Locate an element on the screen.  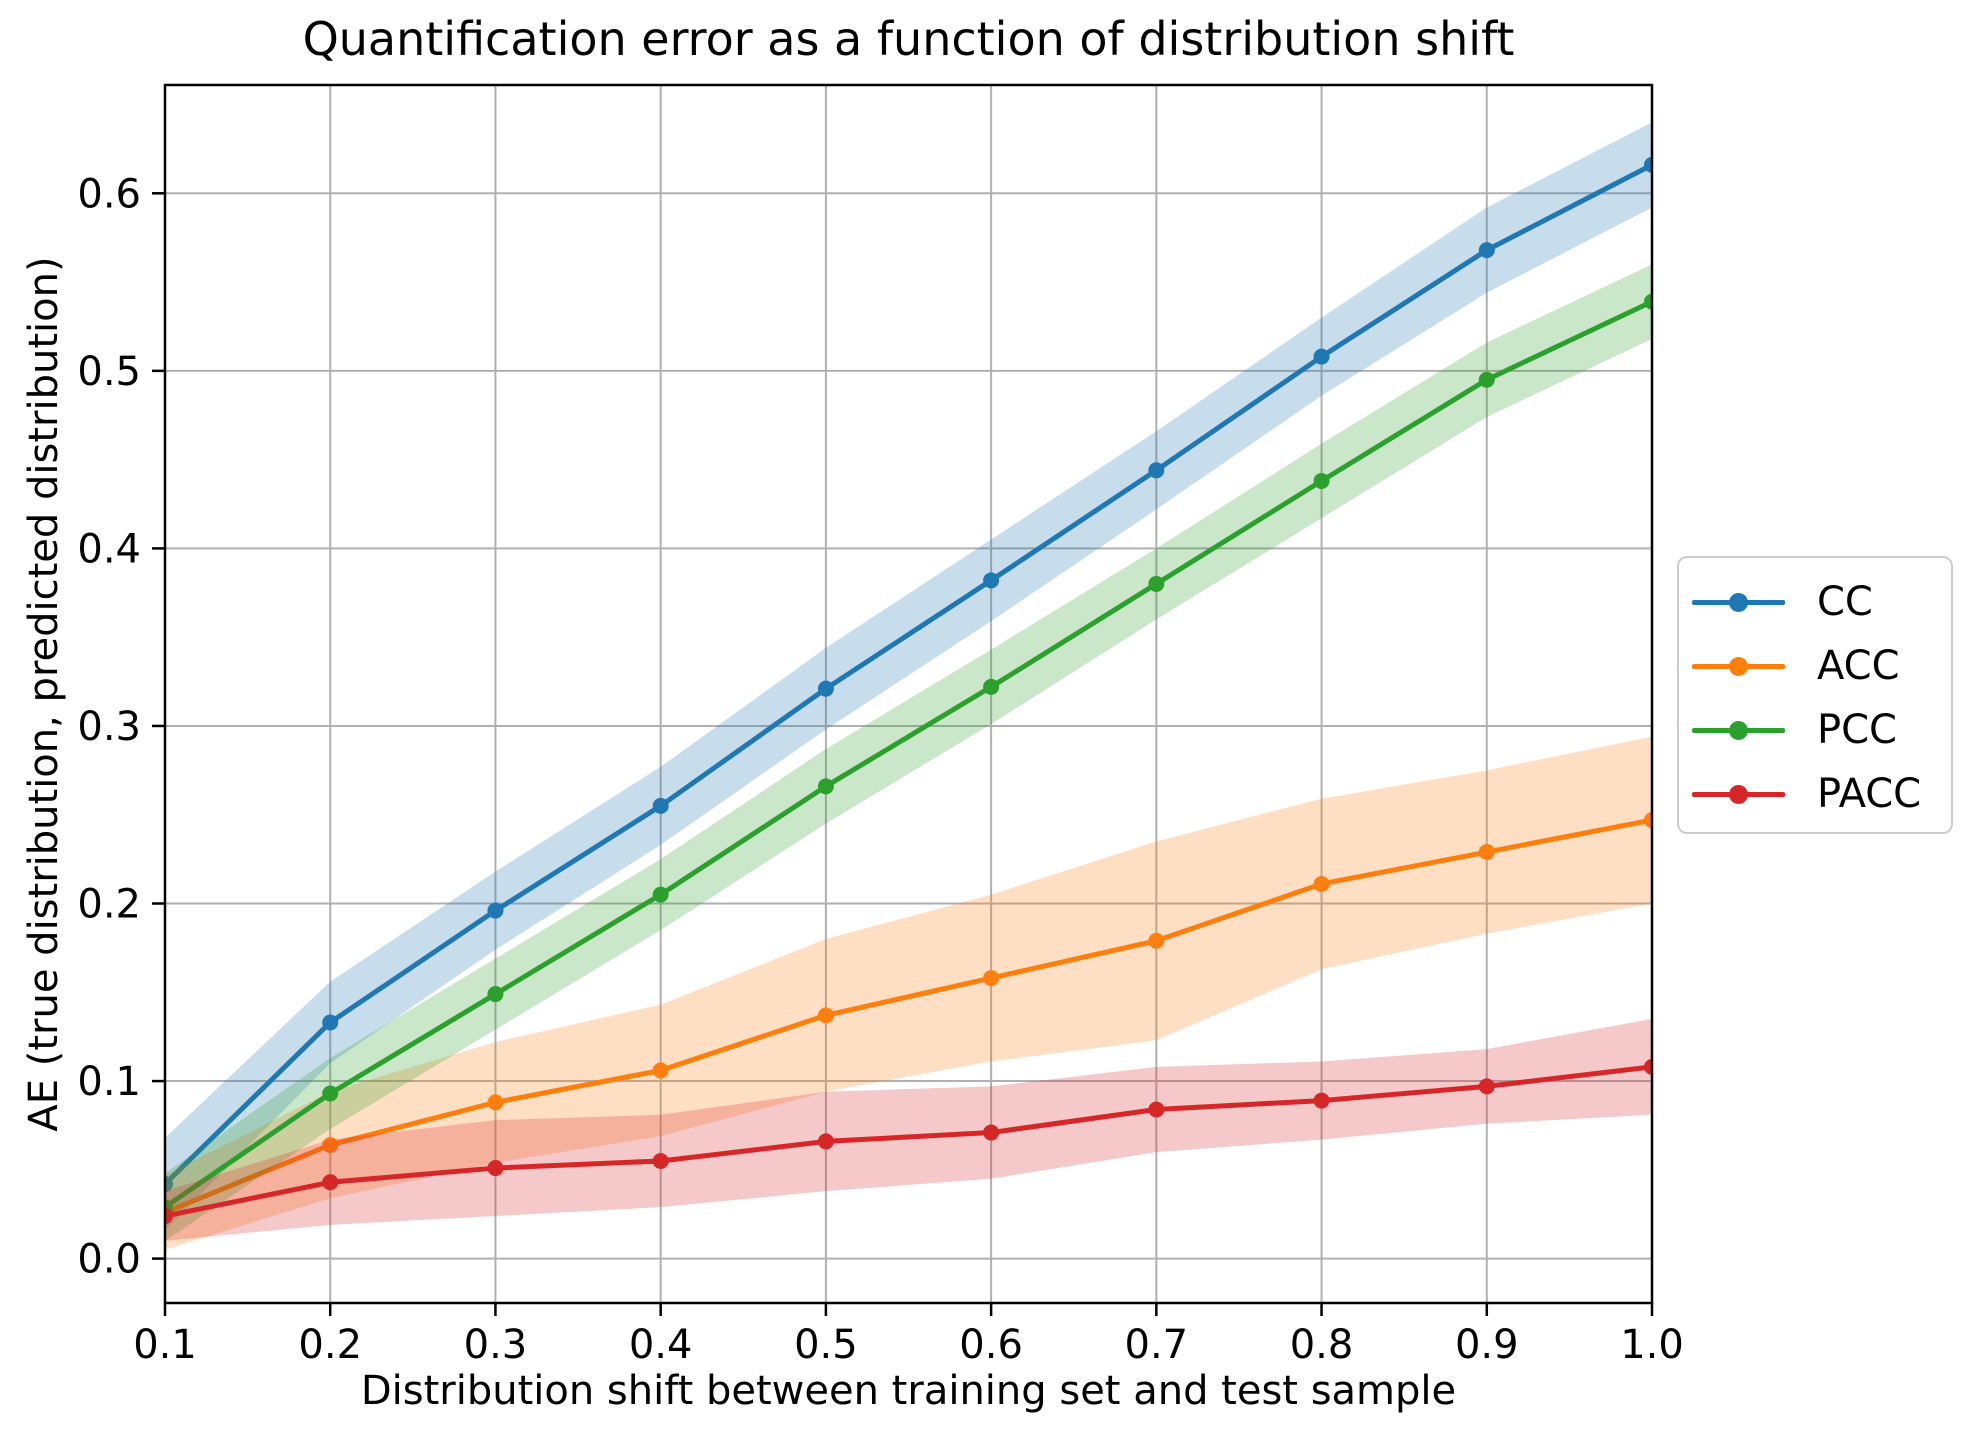
x-tick-label: 0.1 is located at coordinates (165, 1345).